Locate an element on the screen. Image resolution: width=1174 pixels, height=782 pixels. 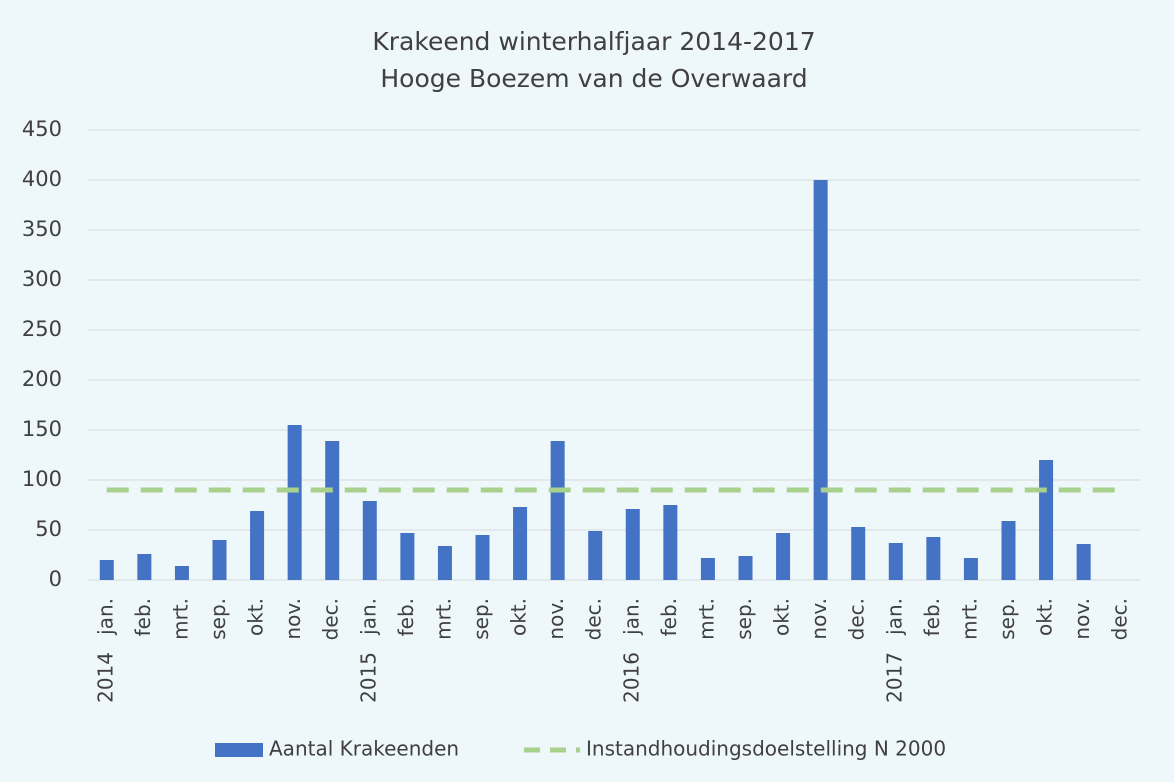
y-tick-label: 200 is located at coordinates (42, 379).